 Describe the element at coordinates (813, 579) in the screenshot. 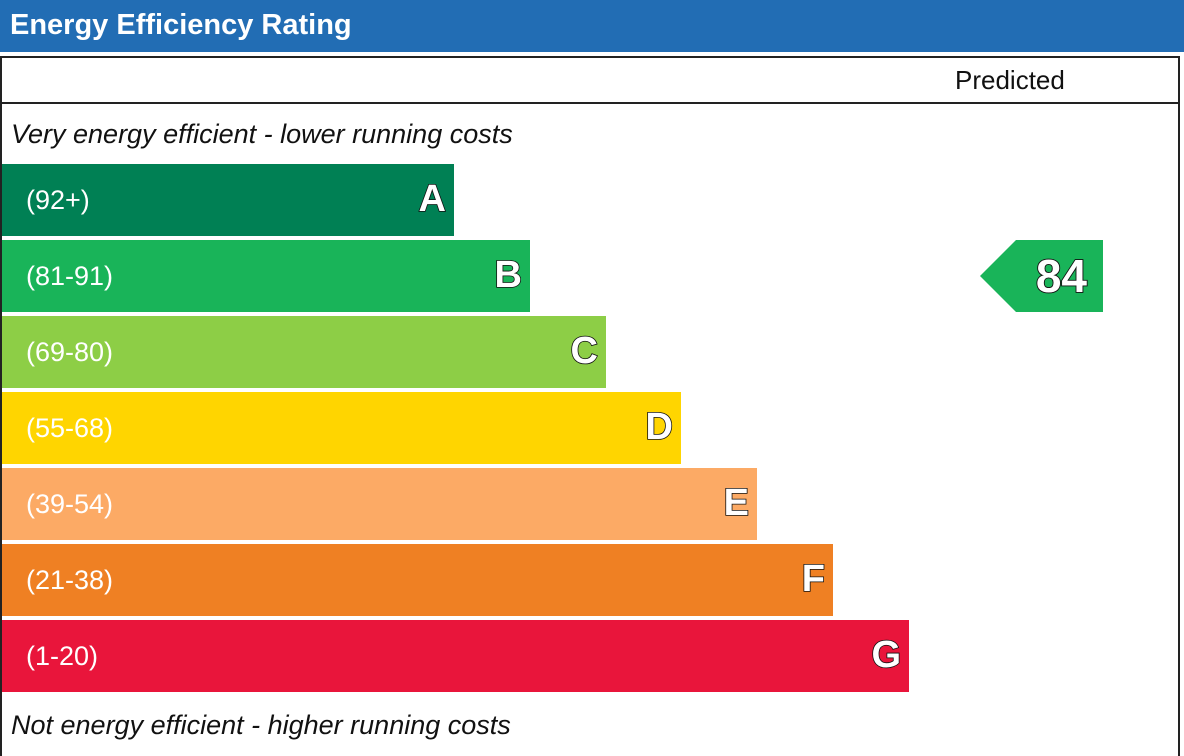

I see `band-letter-label: F` at that location.